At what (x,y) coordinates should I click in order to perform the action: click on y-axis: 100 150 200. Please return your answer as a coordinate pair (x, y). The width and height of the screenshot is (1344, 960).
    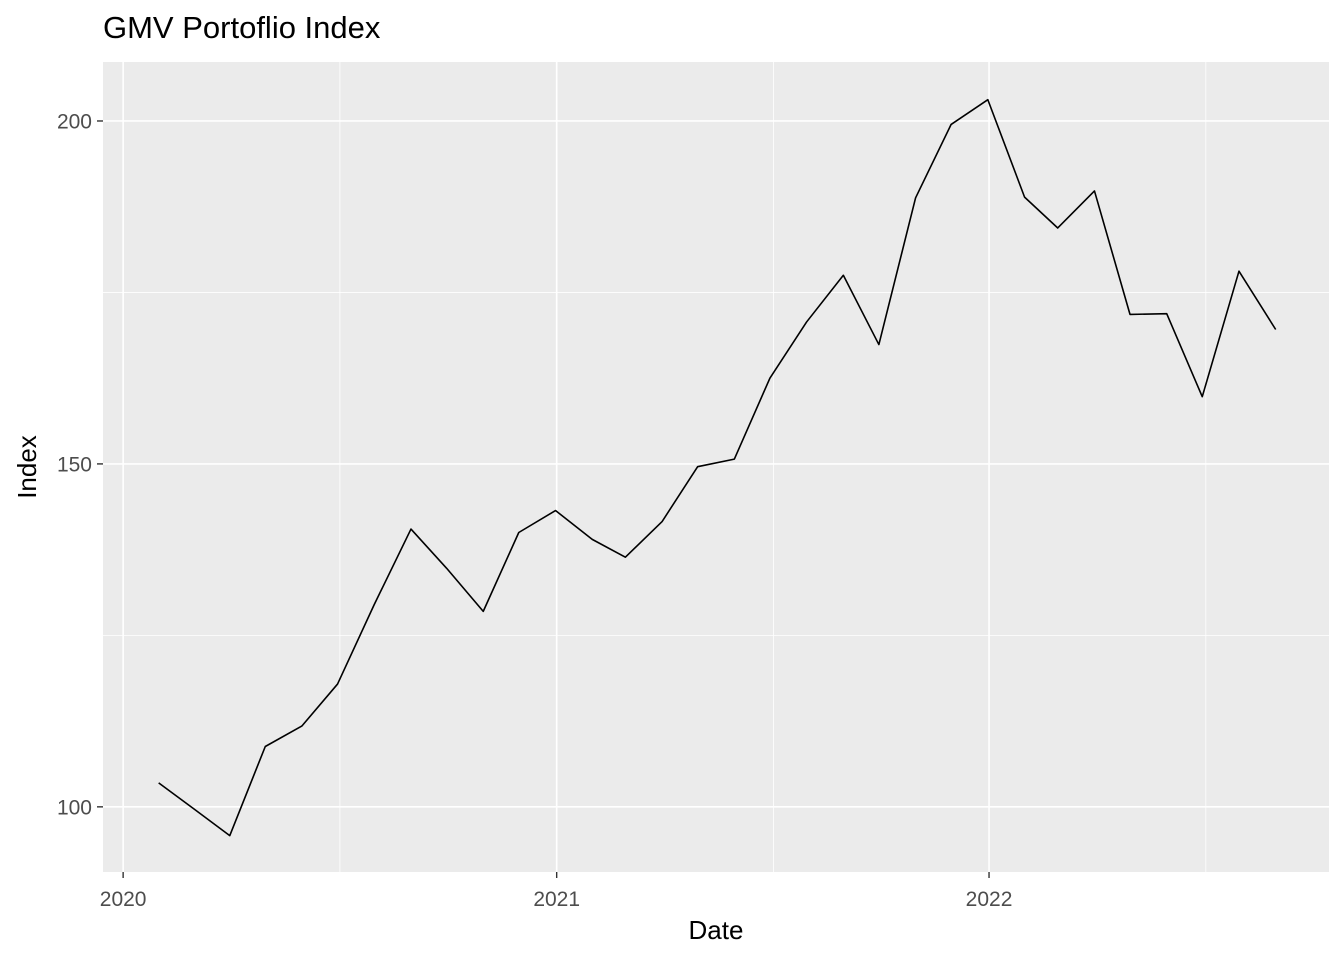
    Looking at the image, I should click on (80, 464).